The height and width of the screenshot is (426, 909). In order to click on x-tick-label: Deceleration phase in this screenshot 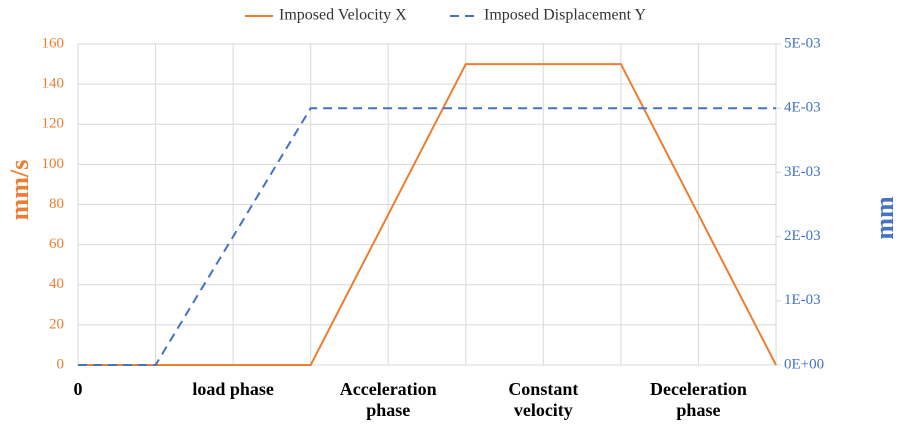, I will do `click(698, 399)`.